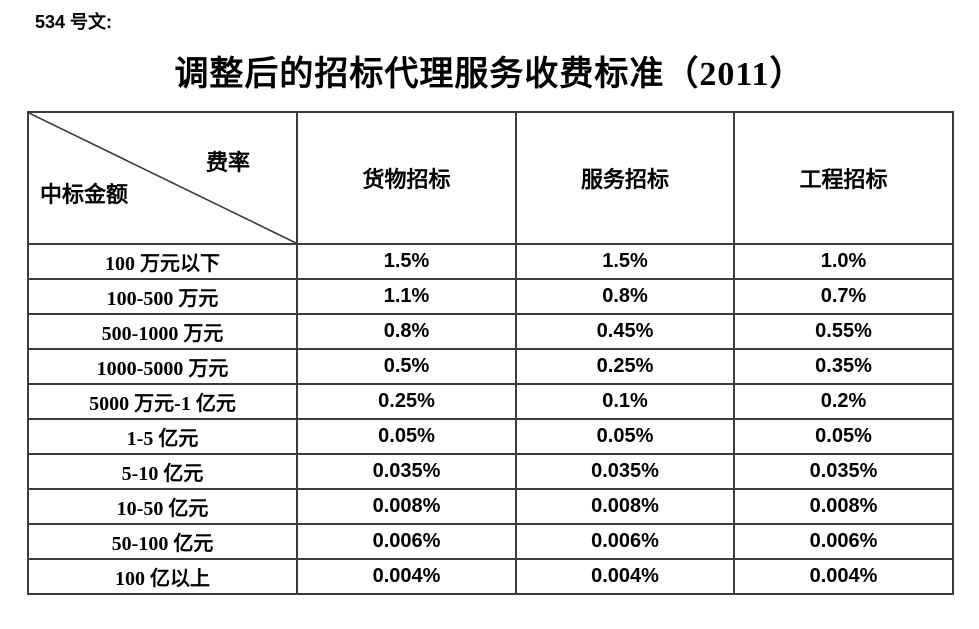  I want to click on row-label: 5-10 亿元, so click(162, 471).